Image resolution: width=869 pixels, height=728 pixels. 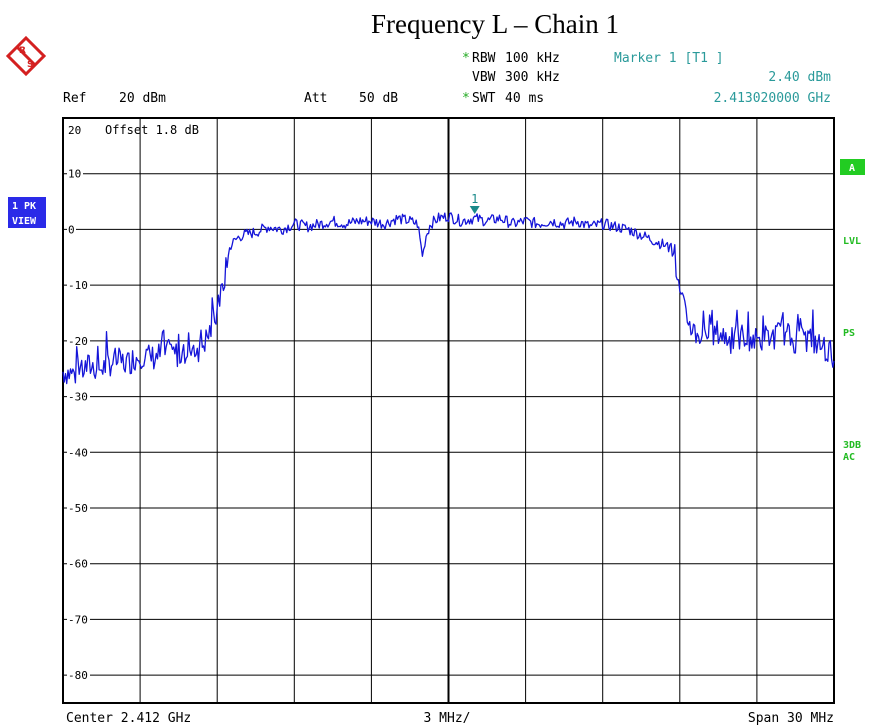 I want to click on ref-value: 20 dBm, so click(x=142, y=98).